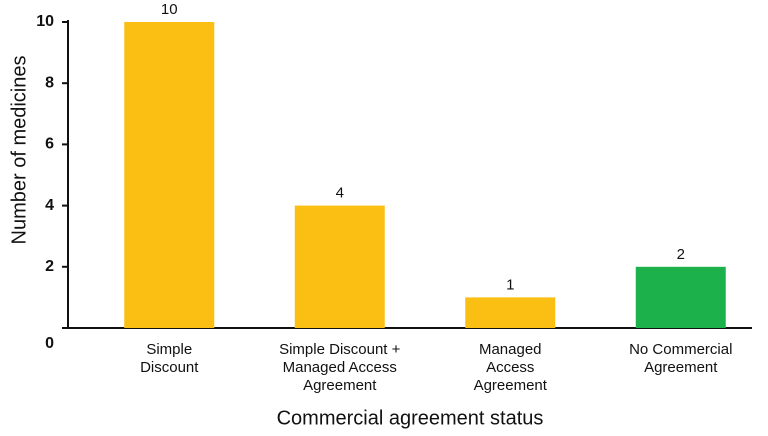 This screenshot has height=436, width=768. I want to click on x-tick-label: Managed Access Agreement, so click(511, 367).